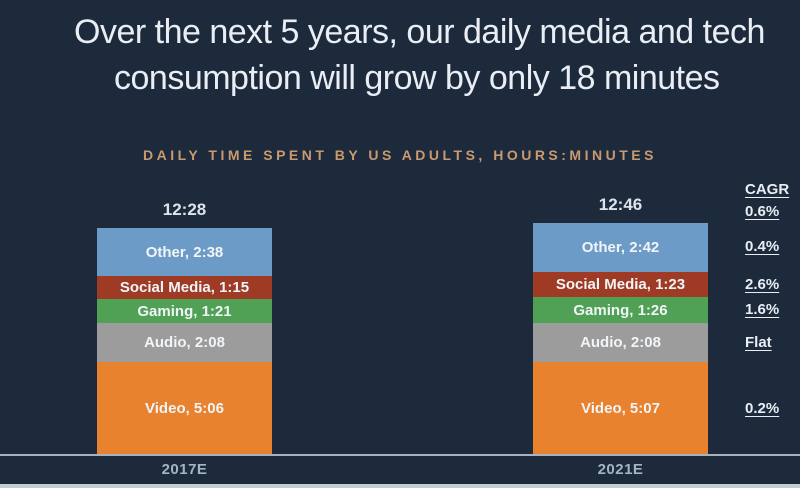  I want to click on x-axis-label-2017e: 2017E, so click(184, 469).